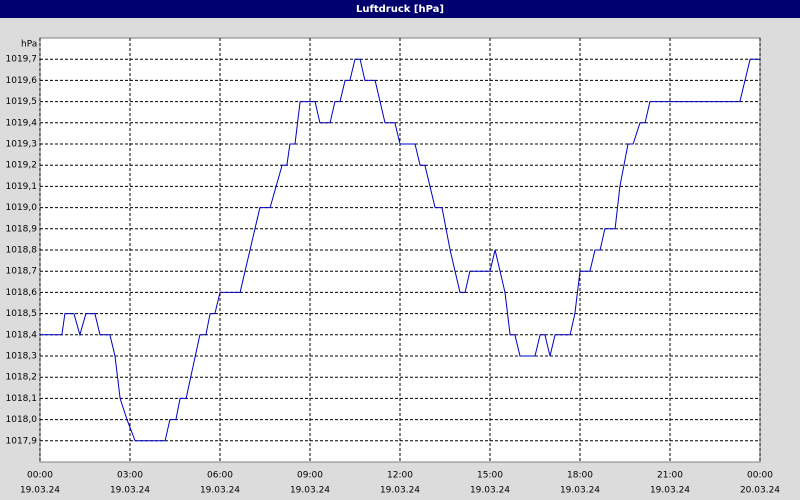  I want to click on x-tick-label: 03:00, so click(130, 476).